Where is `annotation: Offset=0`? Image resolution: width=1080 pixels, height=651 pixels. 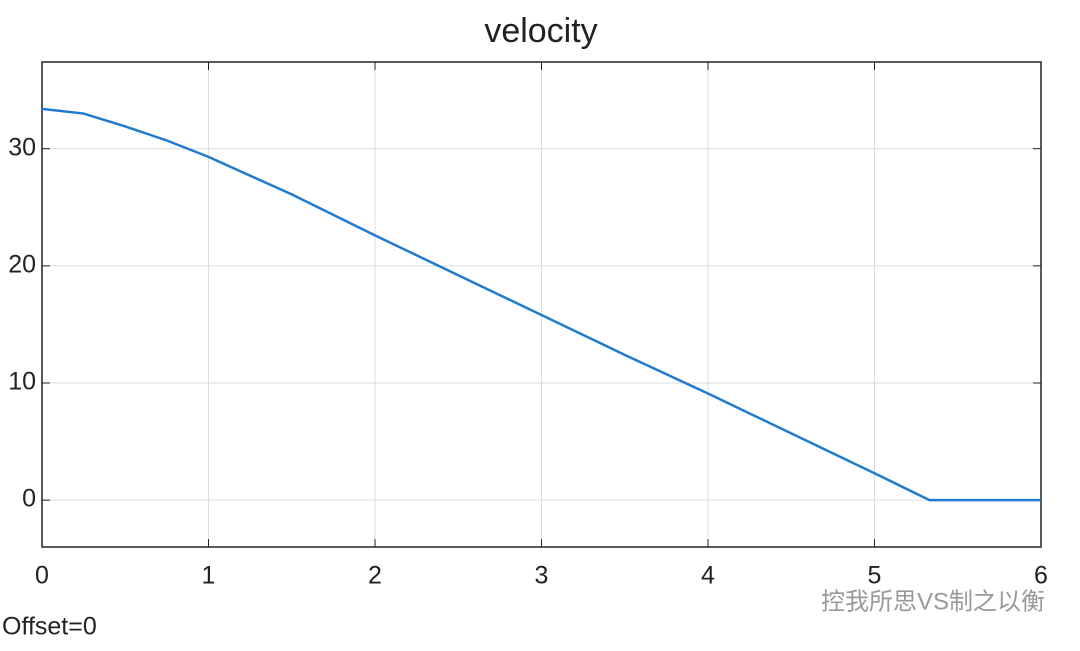
annotation: Offset=0 is located at coordinates (49, 627).